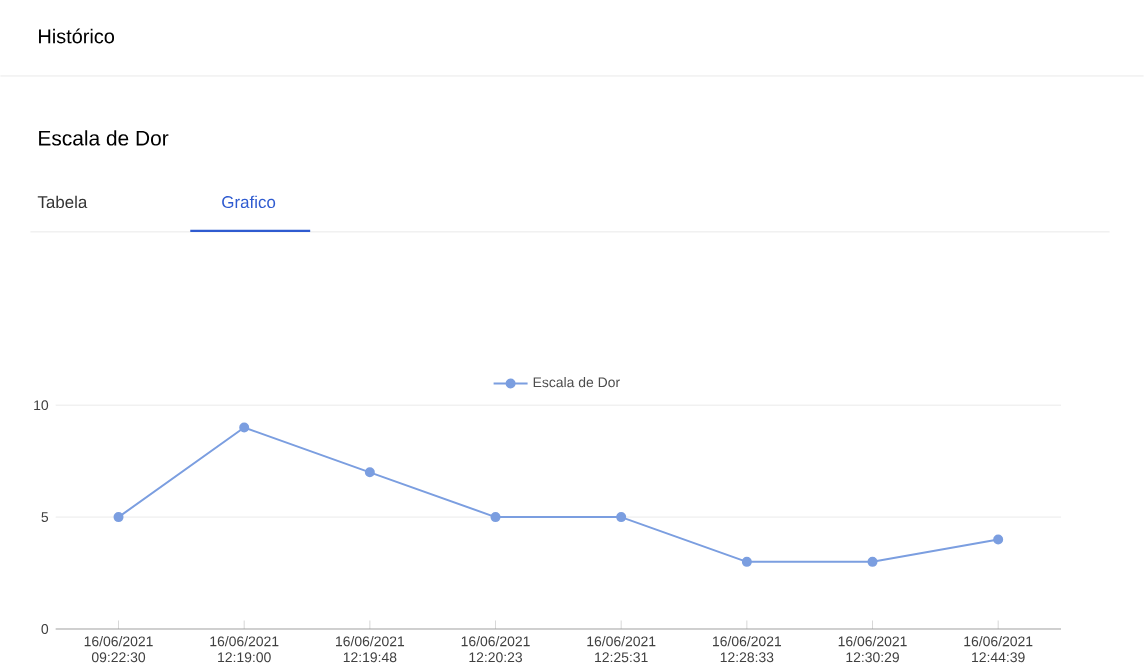  I want to click on text: Grafico, so click(249, 202).